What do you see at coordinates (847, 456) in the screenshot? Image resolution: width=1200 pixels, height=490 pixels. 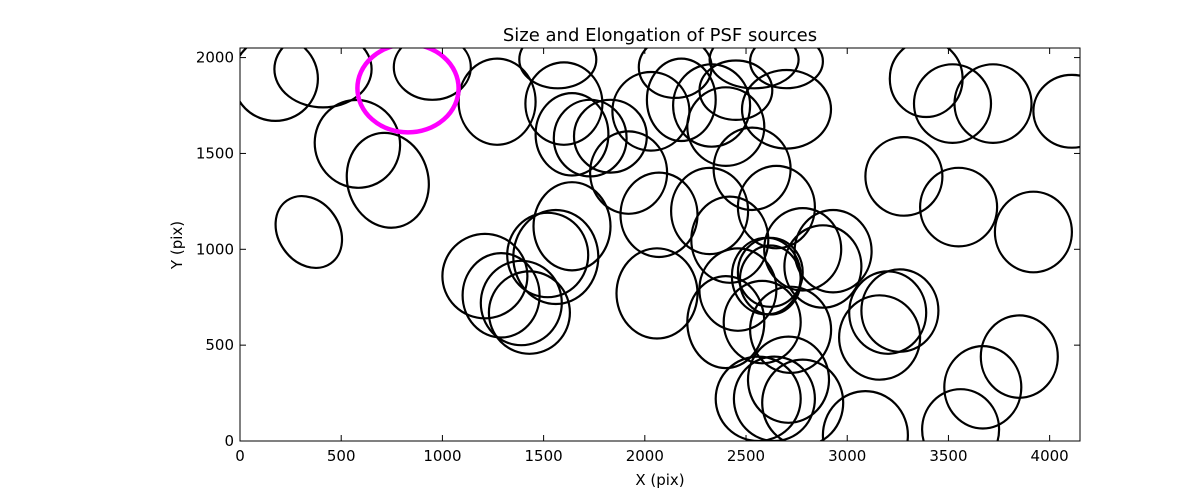 I see `x-tick-label: 3000` at bounding box center [847, 456].